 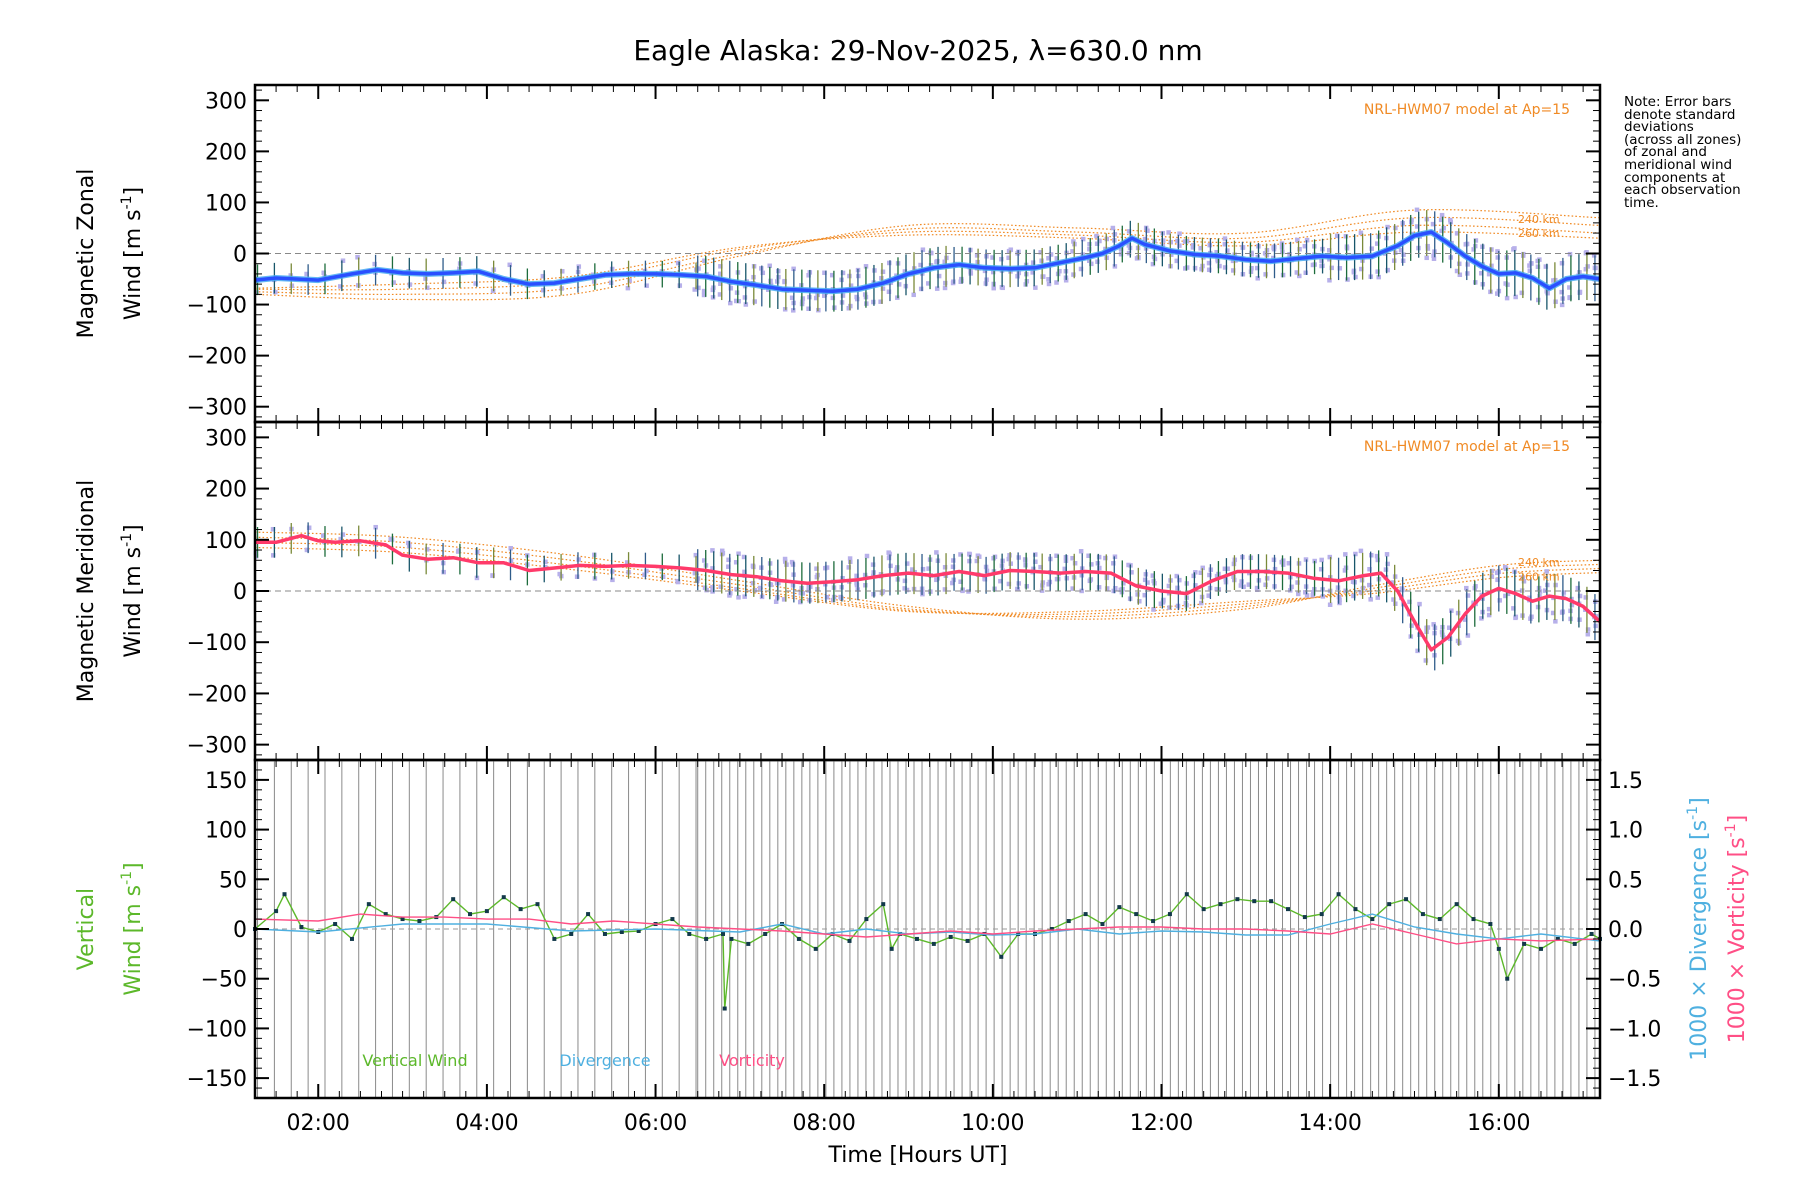 I want to click on y-tick-label: 0, so click(x=240, y=930).